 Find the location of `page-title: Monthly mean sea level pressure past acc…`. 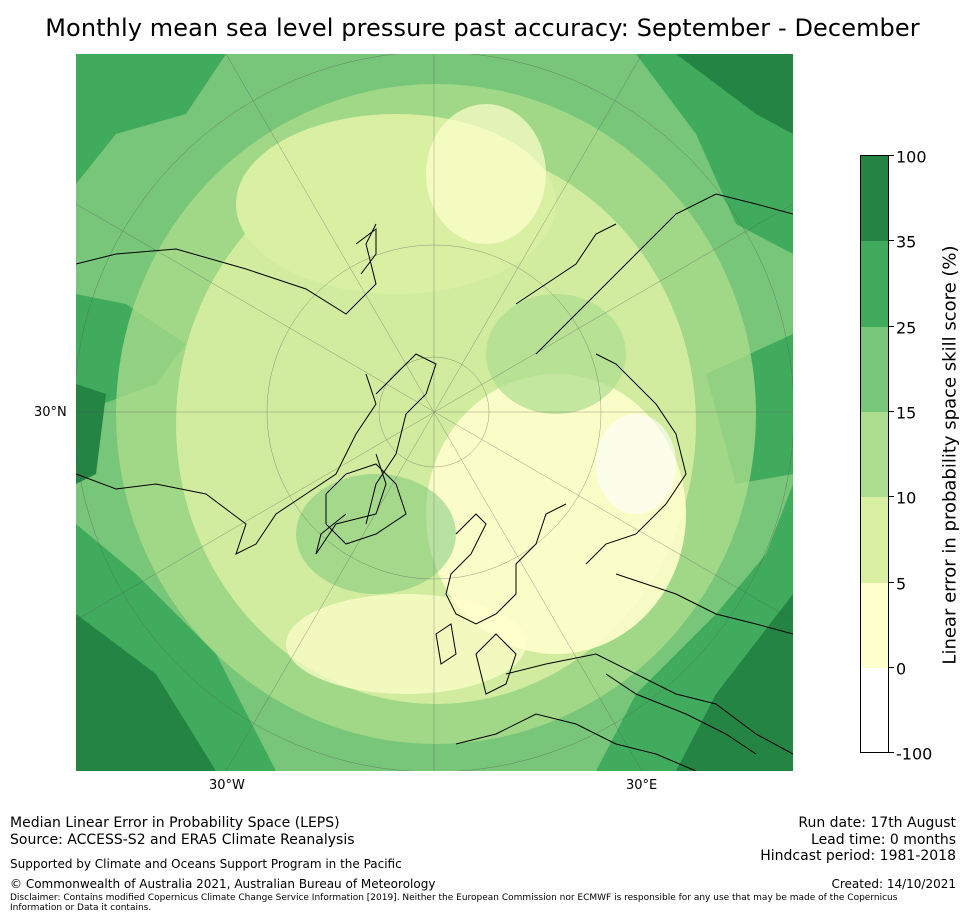

page-title: Monthly mean sea level pressure past acc… is located at coordinates (482, 28).